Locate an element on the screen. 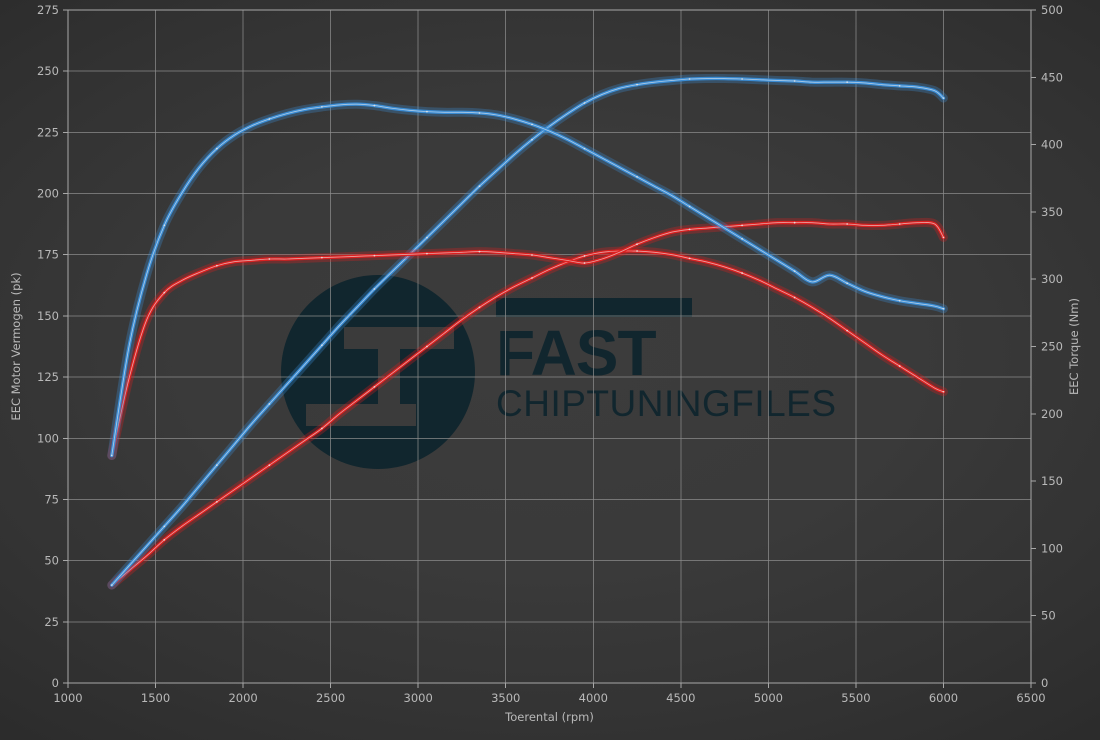  x-tick-label: 4500 is located at coordinates (680, 698).